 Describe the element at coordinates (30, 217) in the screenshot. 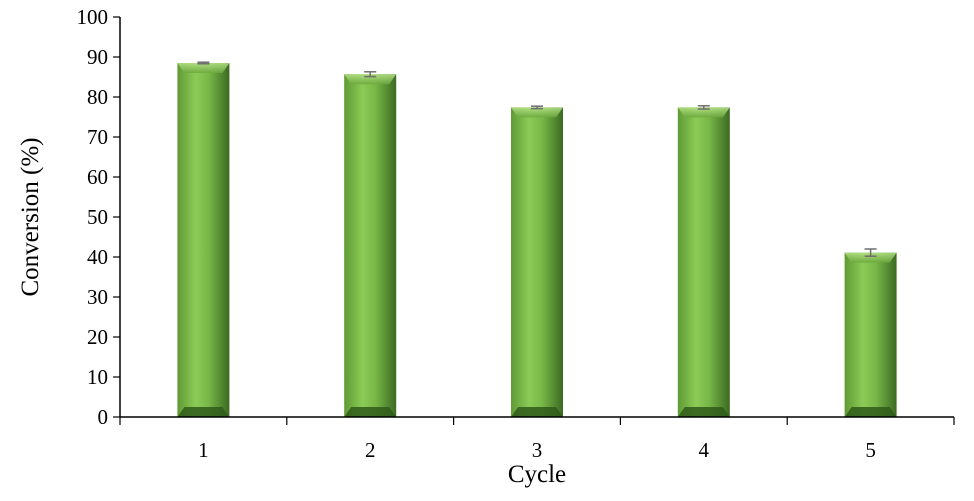

I see `y-axis-title: Conversion (%)` at that location.